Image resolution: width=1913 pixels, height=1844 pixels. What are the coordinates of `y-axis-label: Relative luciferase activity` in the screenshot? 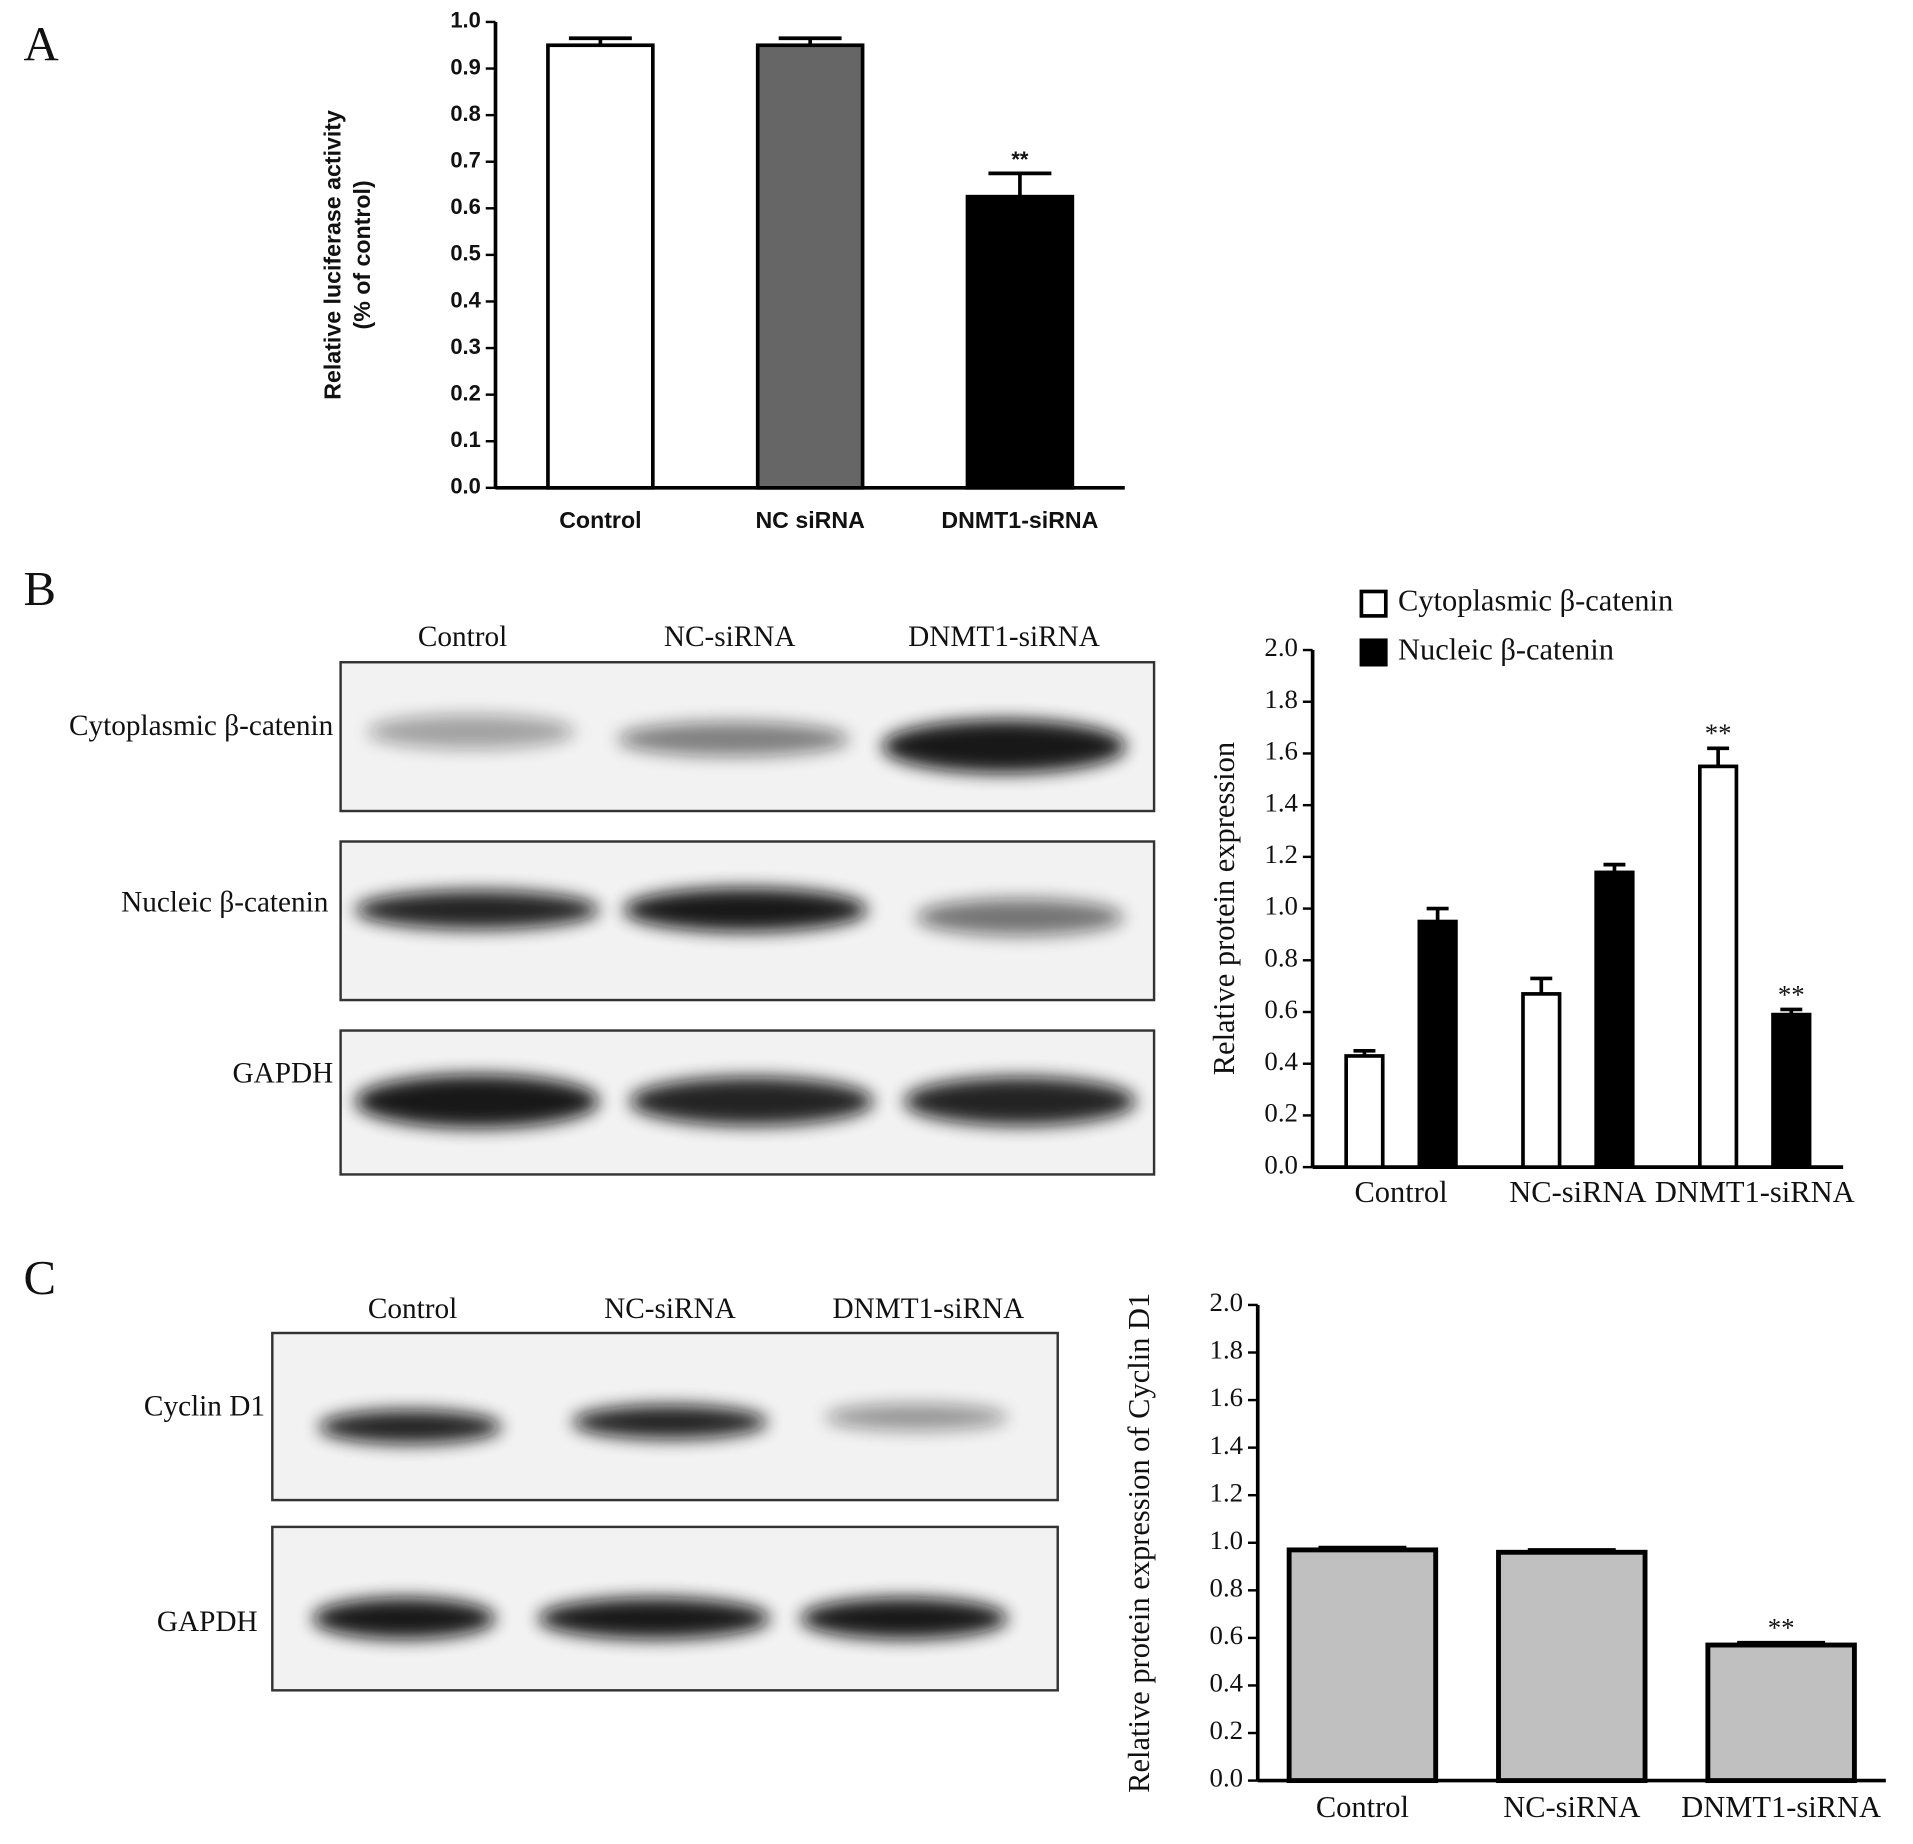 It's located at (333, 255).